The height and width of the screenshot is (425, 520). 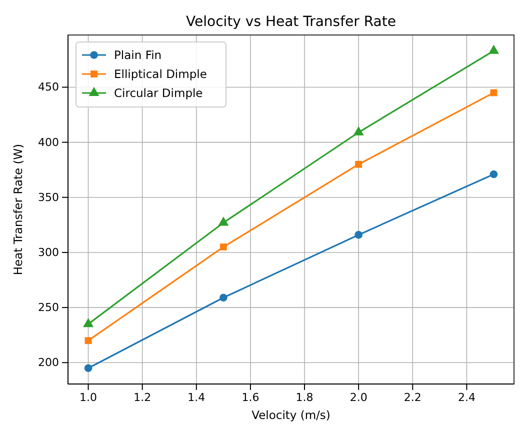 I want to click on x-tick-label: 1.8, so click(x=305, y=397).